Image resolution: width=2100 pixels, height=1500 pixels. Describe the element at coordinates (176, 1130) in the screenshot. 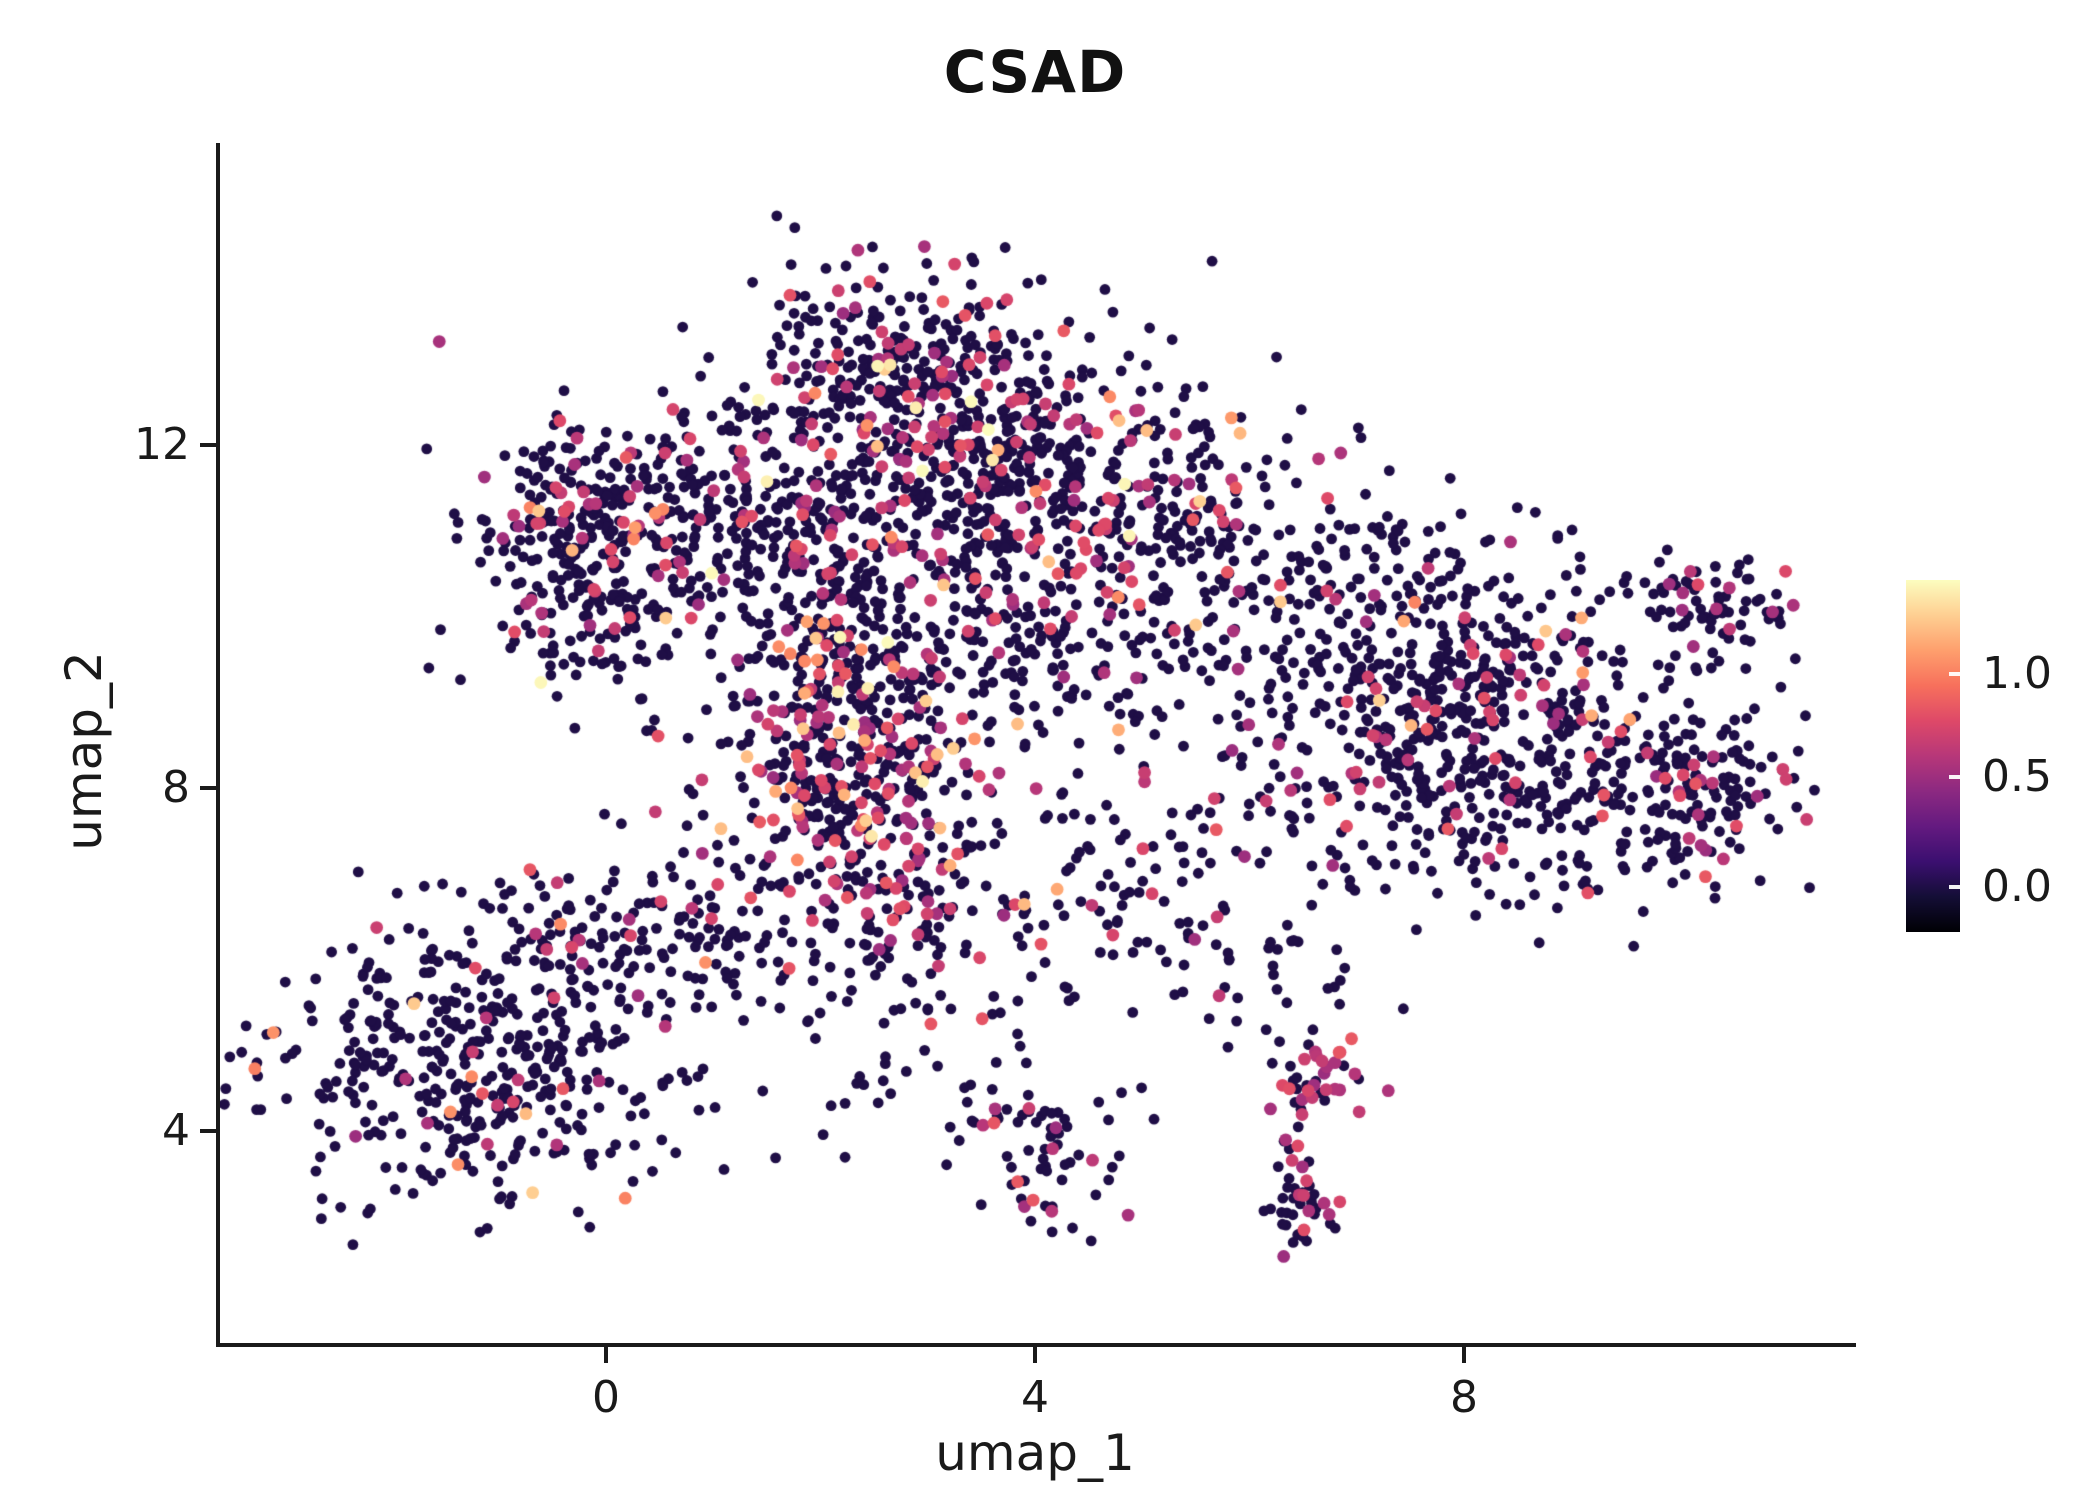

I see `y-tick-label: 4` at that location.